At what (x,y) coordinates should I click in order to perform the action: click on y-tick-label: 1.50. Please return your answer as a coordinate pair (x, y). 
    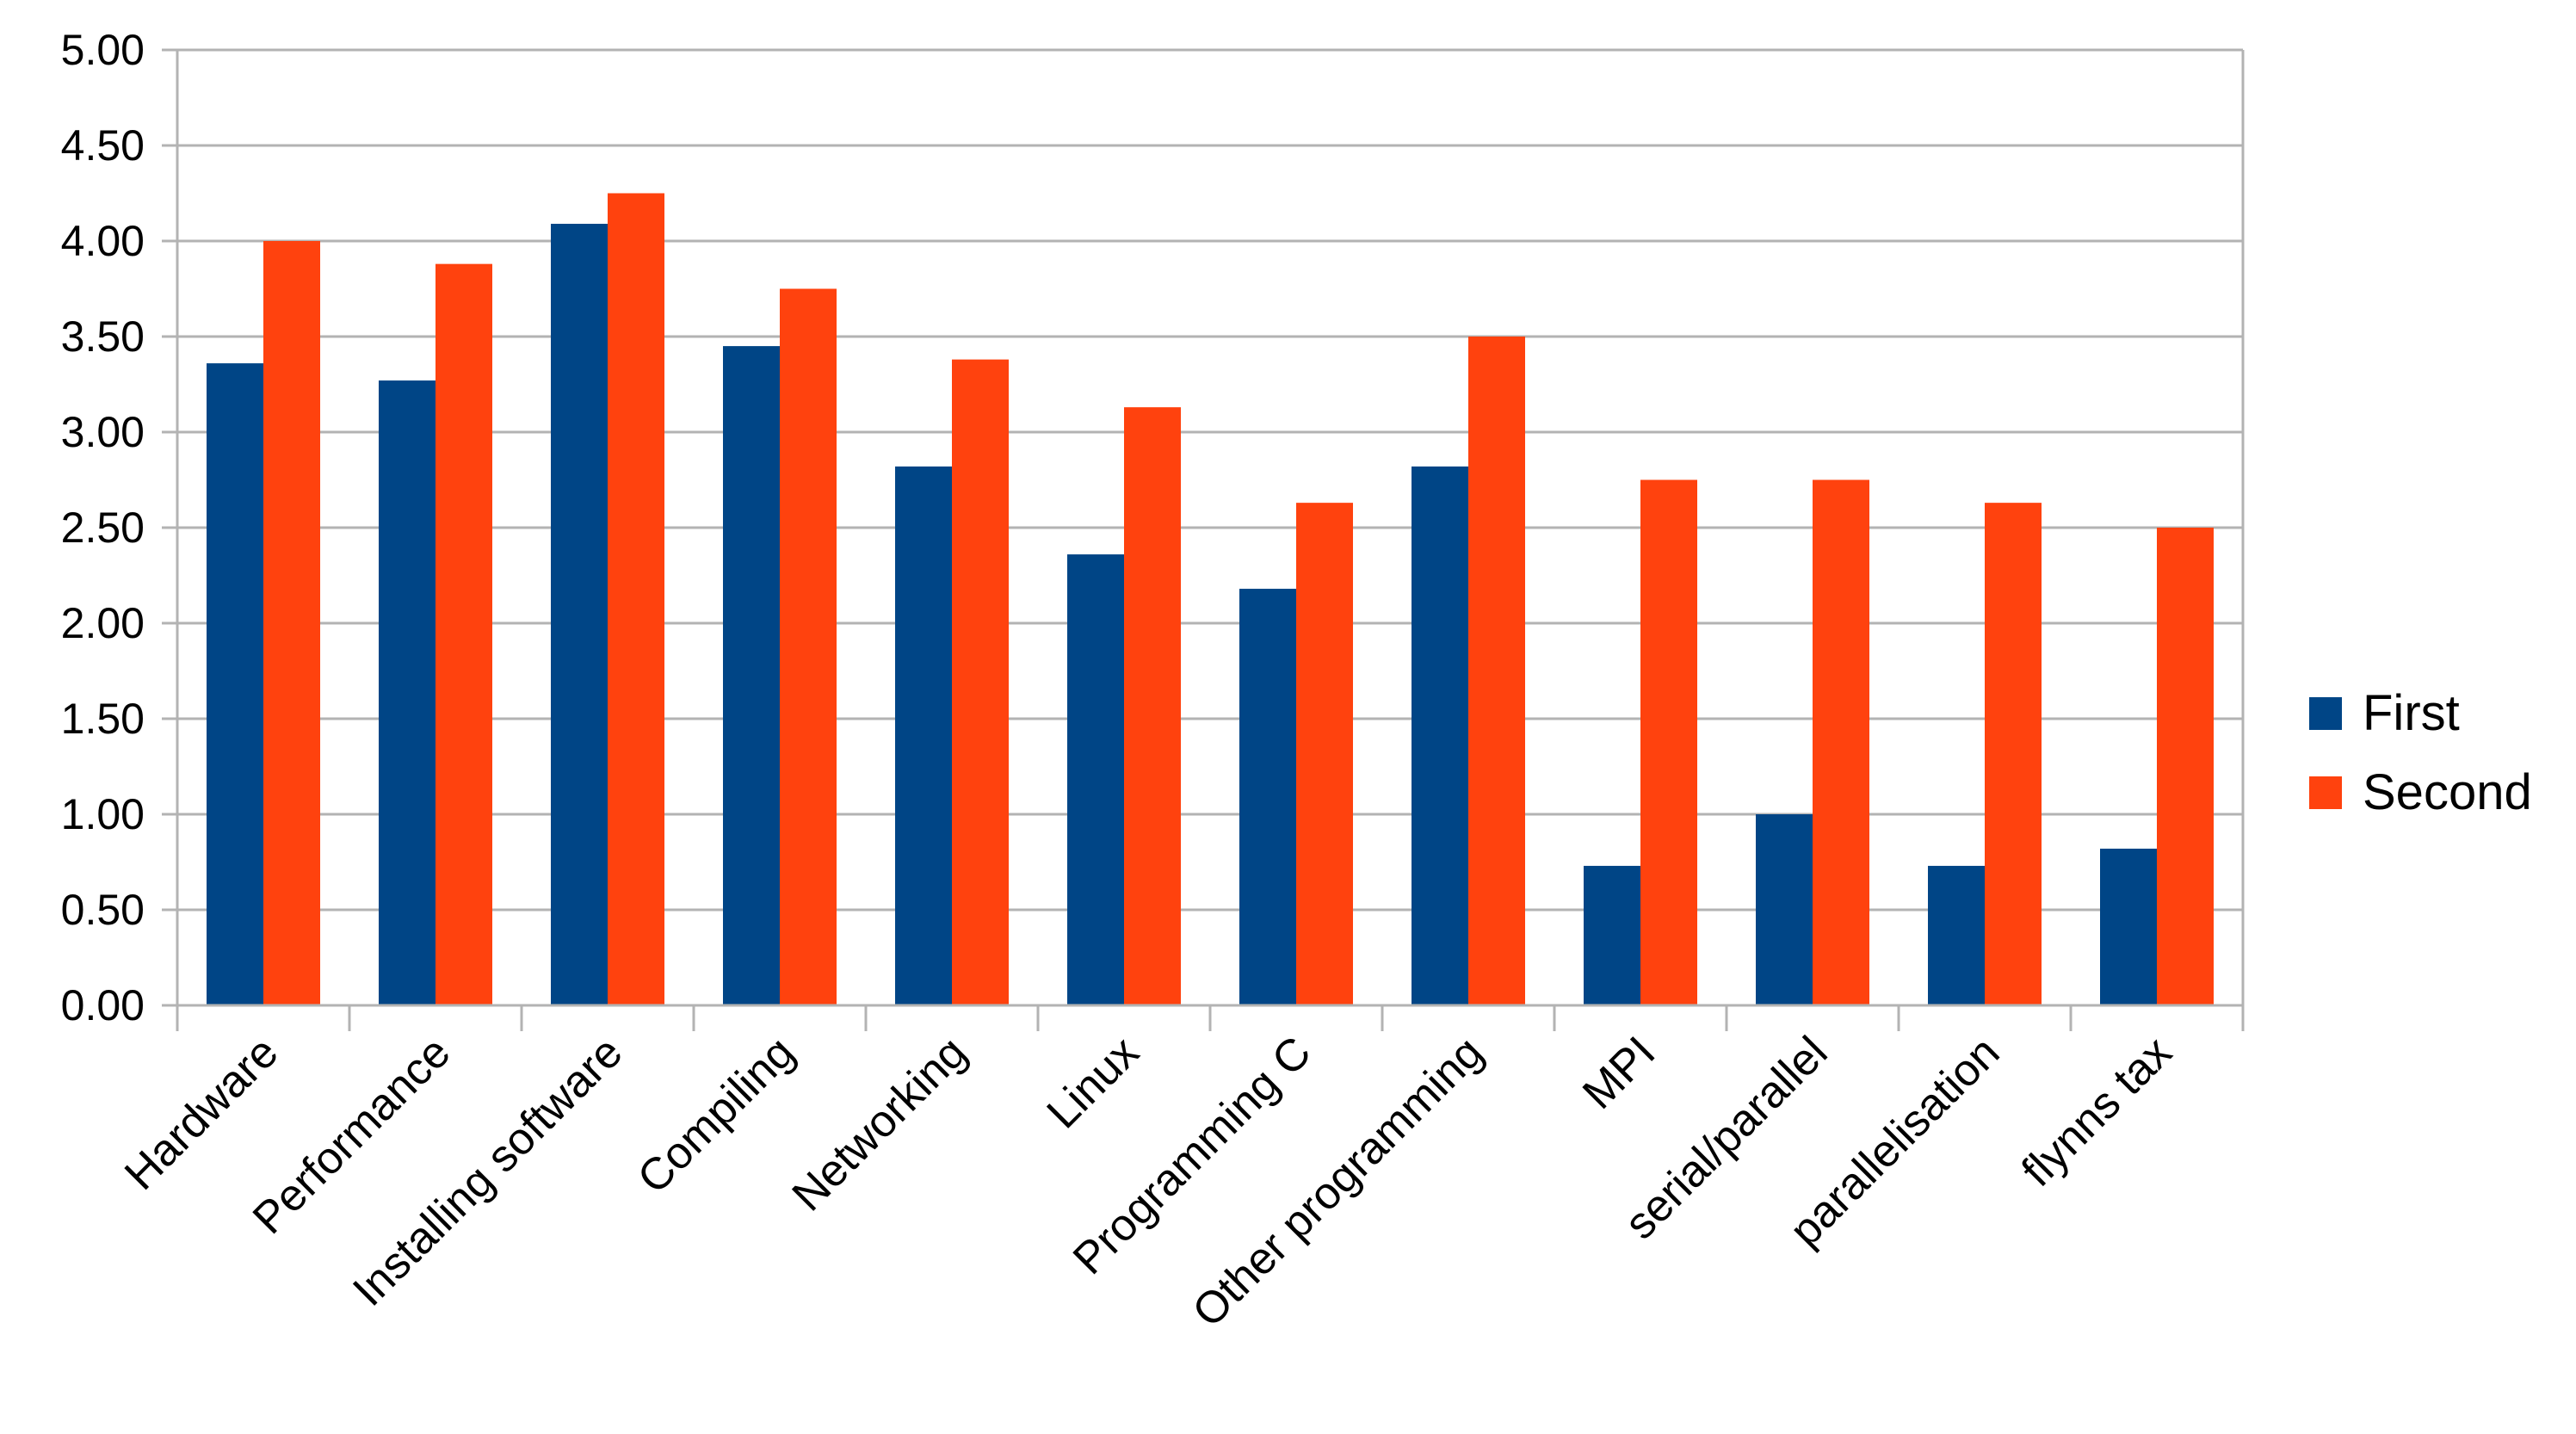
    Looking at the image, I should click on (103, 719).